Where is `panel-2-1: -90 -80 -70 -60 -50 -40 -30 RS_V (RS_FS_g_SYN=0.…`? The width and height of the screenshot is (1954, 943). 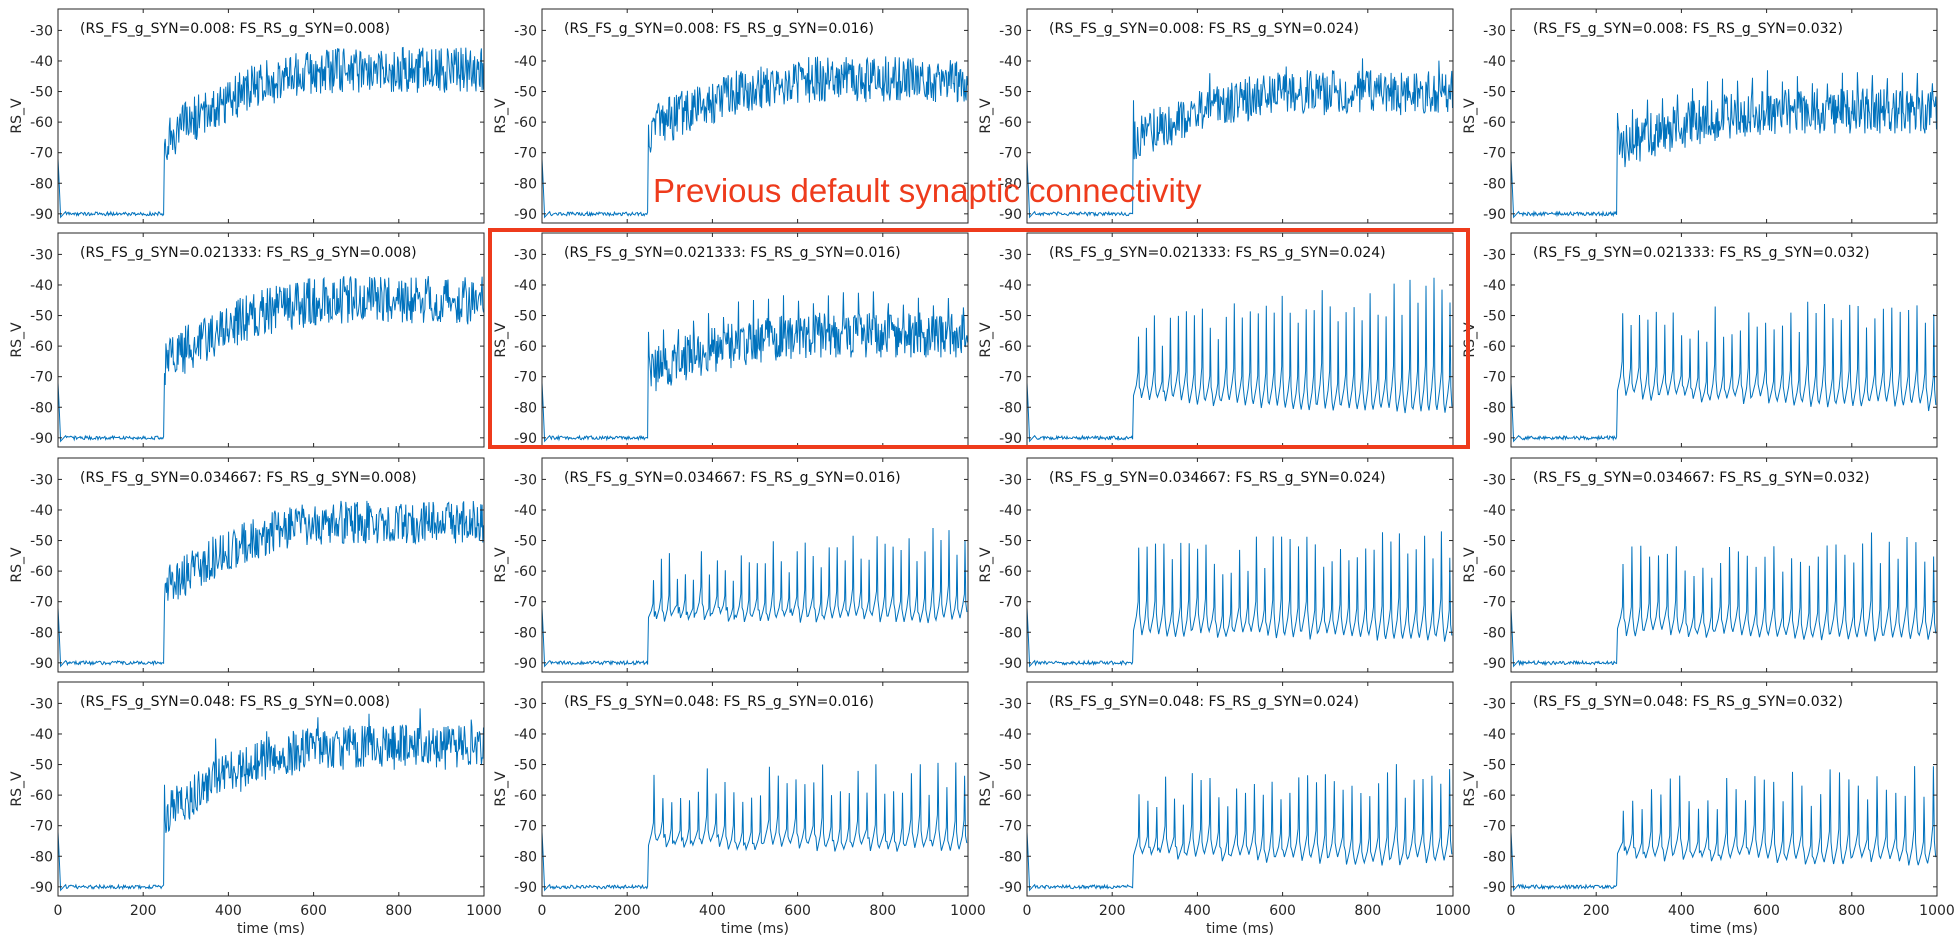 panel-2-1: -90 -80 -70 -60 -50 -40 -30 RS_V (RS_FS_g_SYN=0.… is located at coordinates (247, 340).